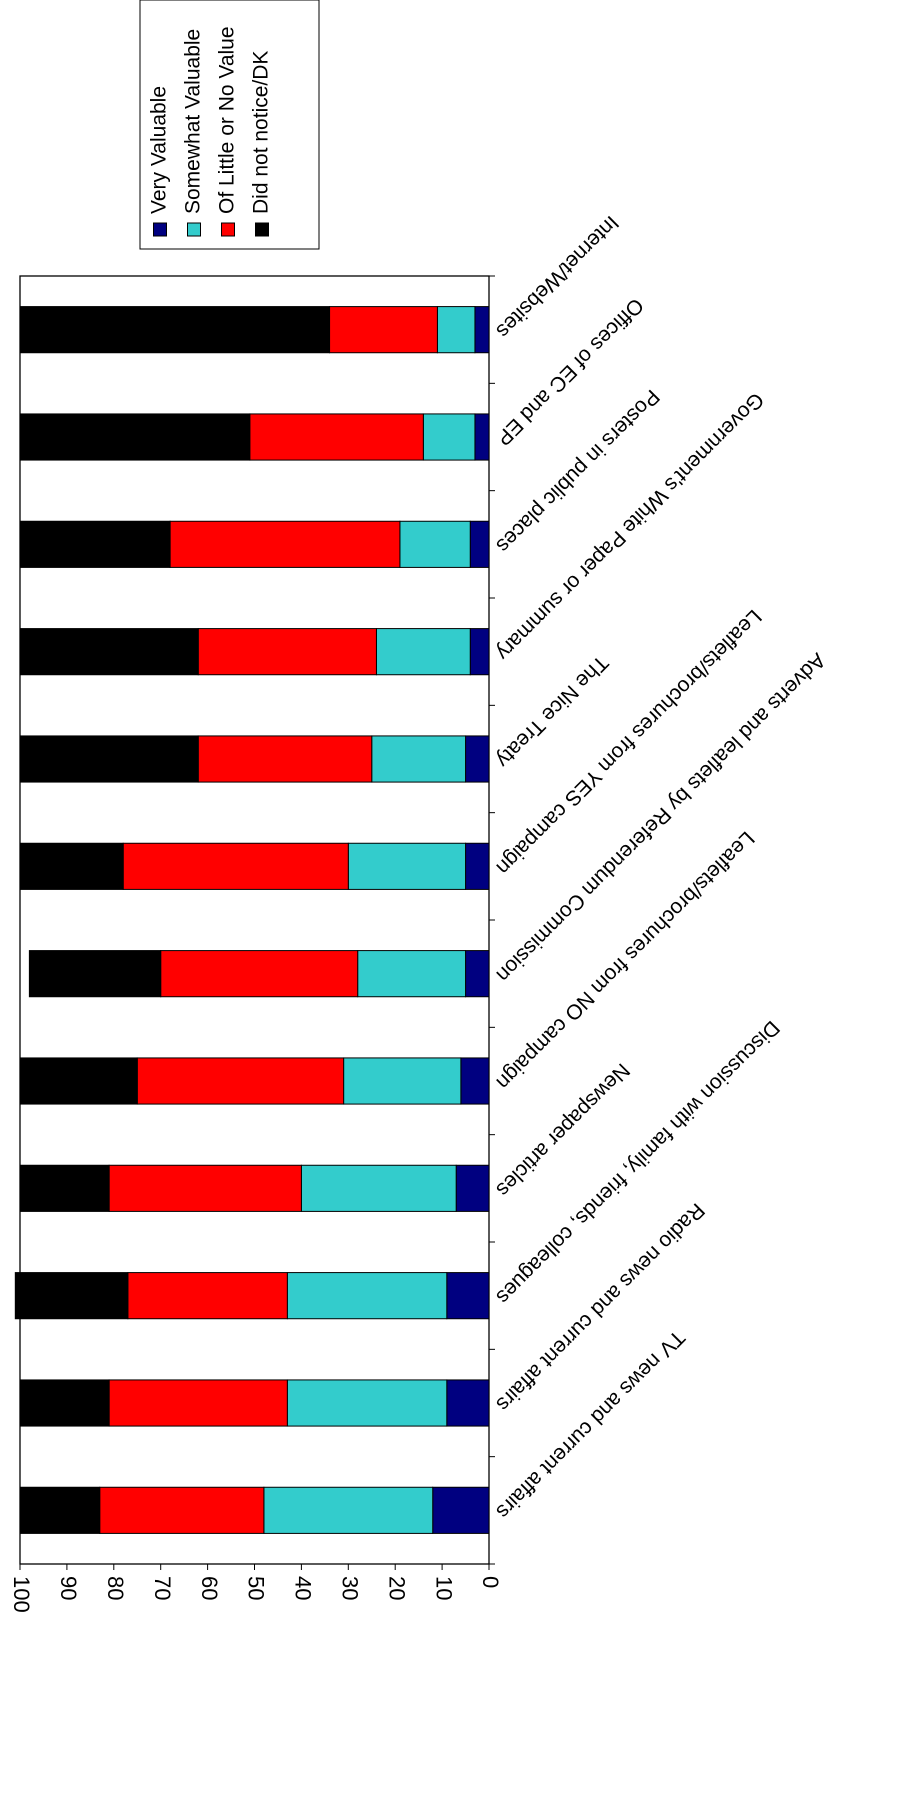 This screenshot has height=1814, width=912. What do you see at coordinates (68, 1588) in the screenshot?
I see `value-tick-label-90: 90` at bounding box center [68, 1588].